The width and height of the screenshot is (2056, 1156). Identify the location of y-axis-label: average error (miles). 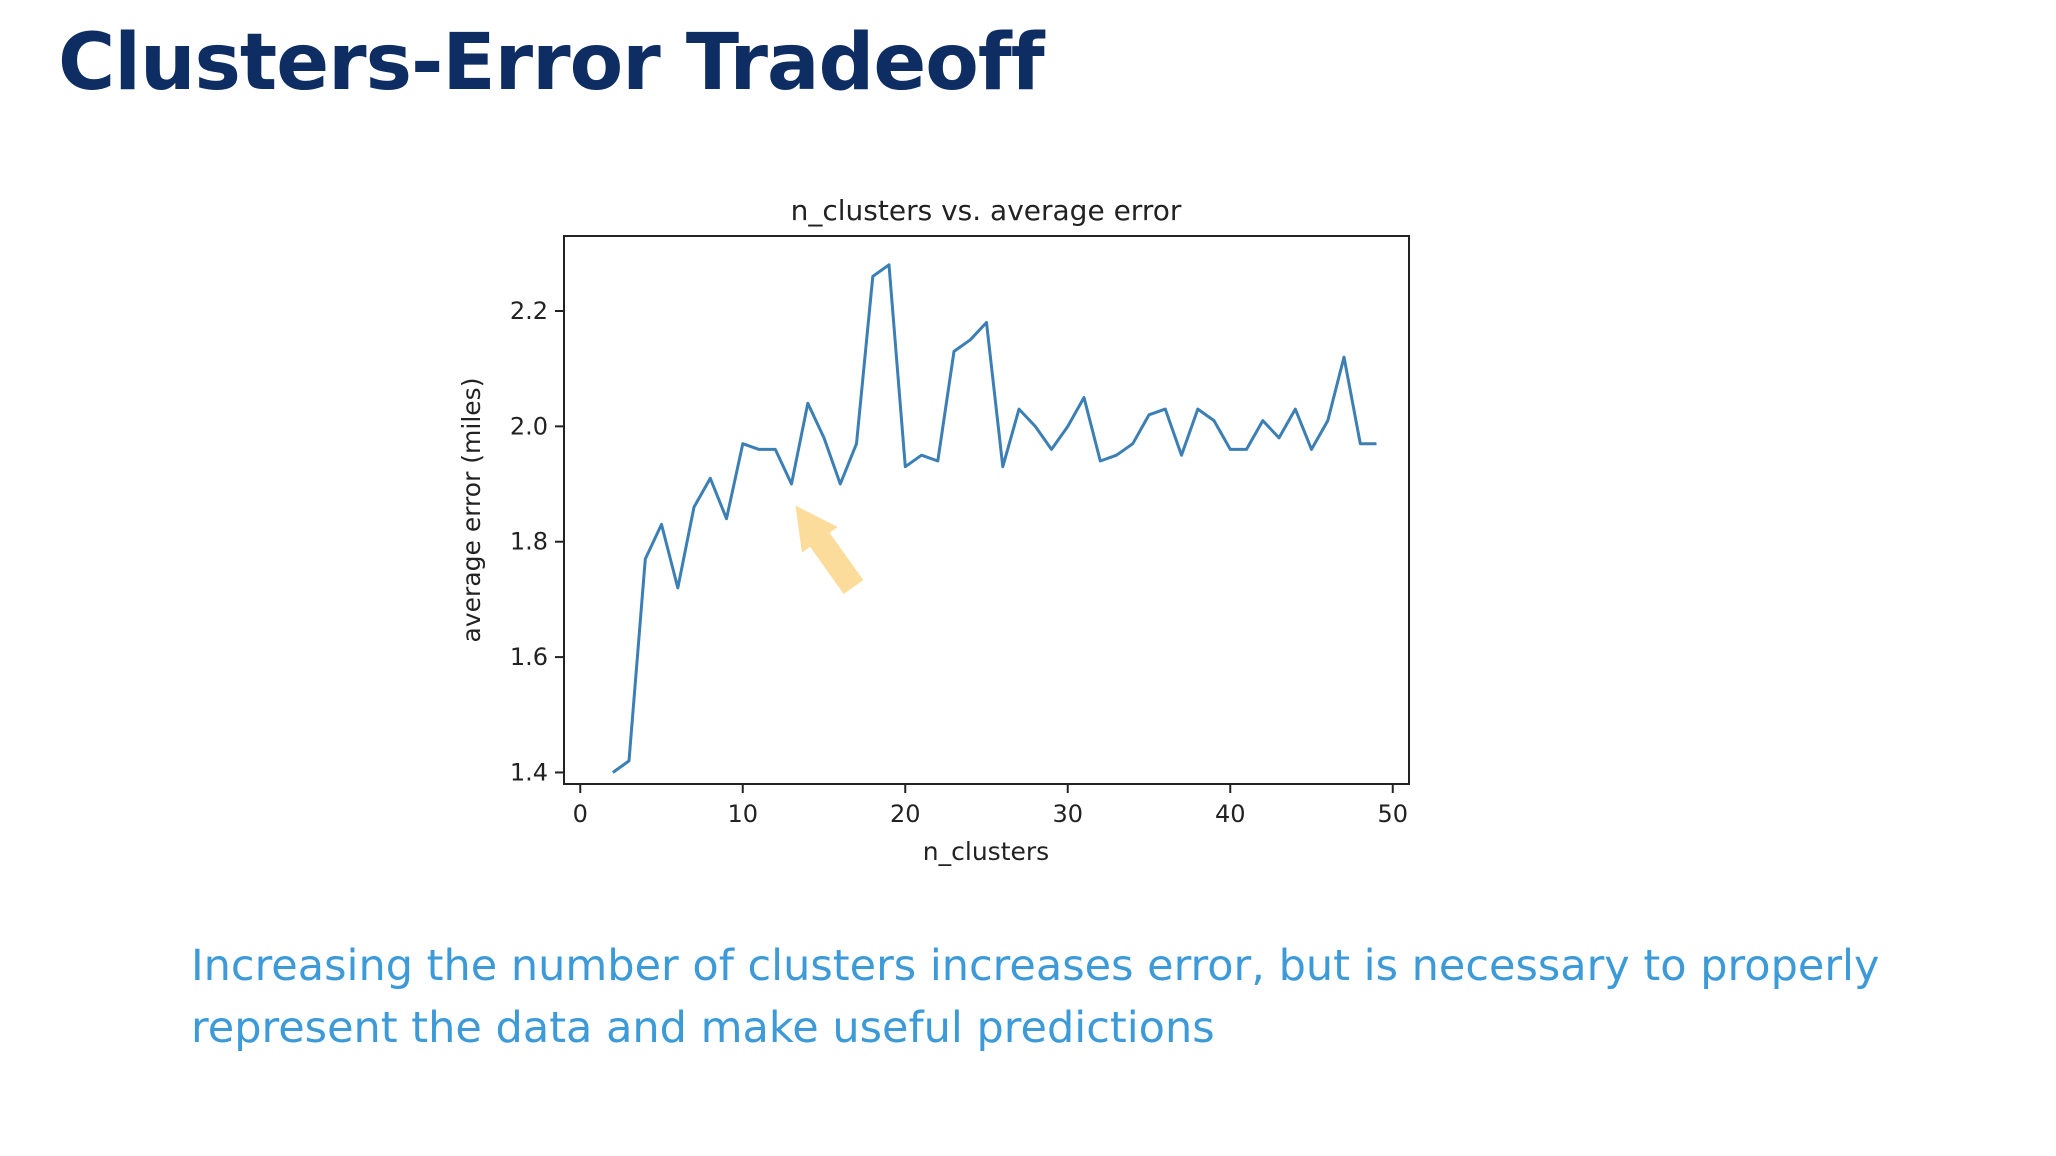
(471, 510).